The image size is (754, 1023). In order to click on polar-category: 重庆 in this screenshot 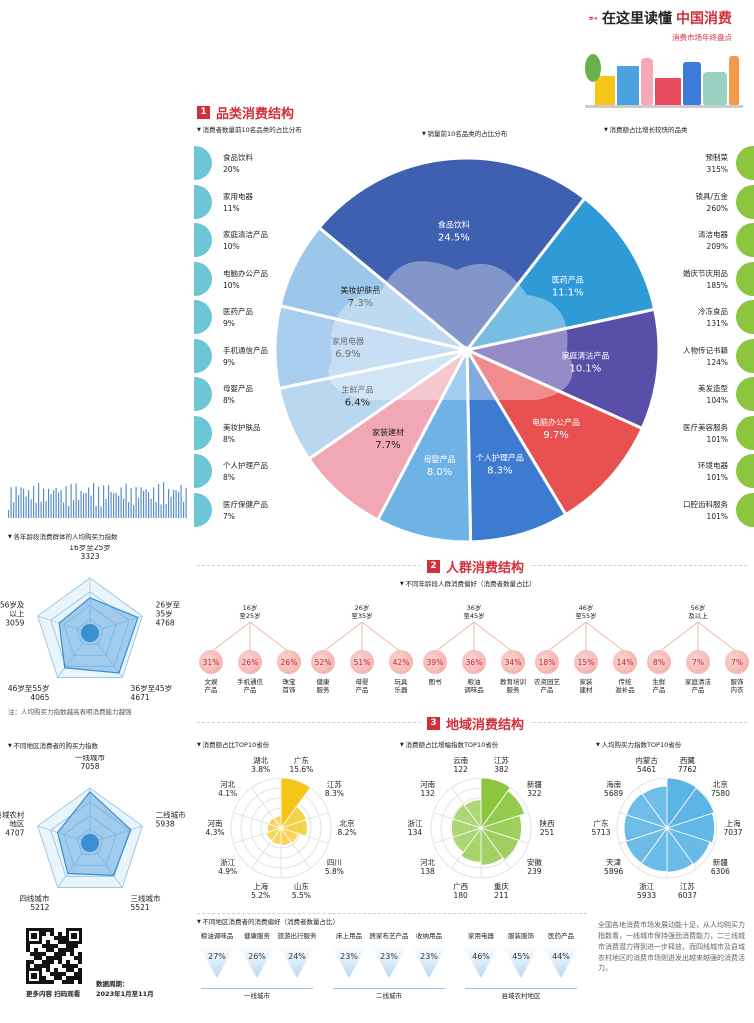, I will do `click(501, 886)`.